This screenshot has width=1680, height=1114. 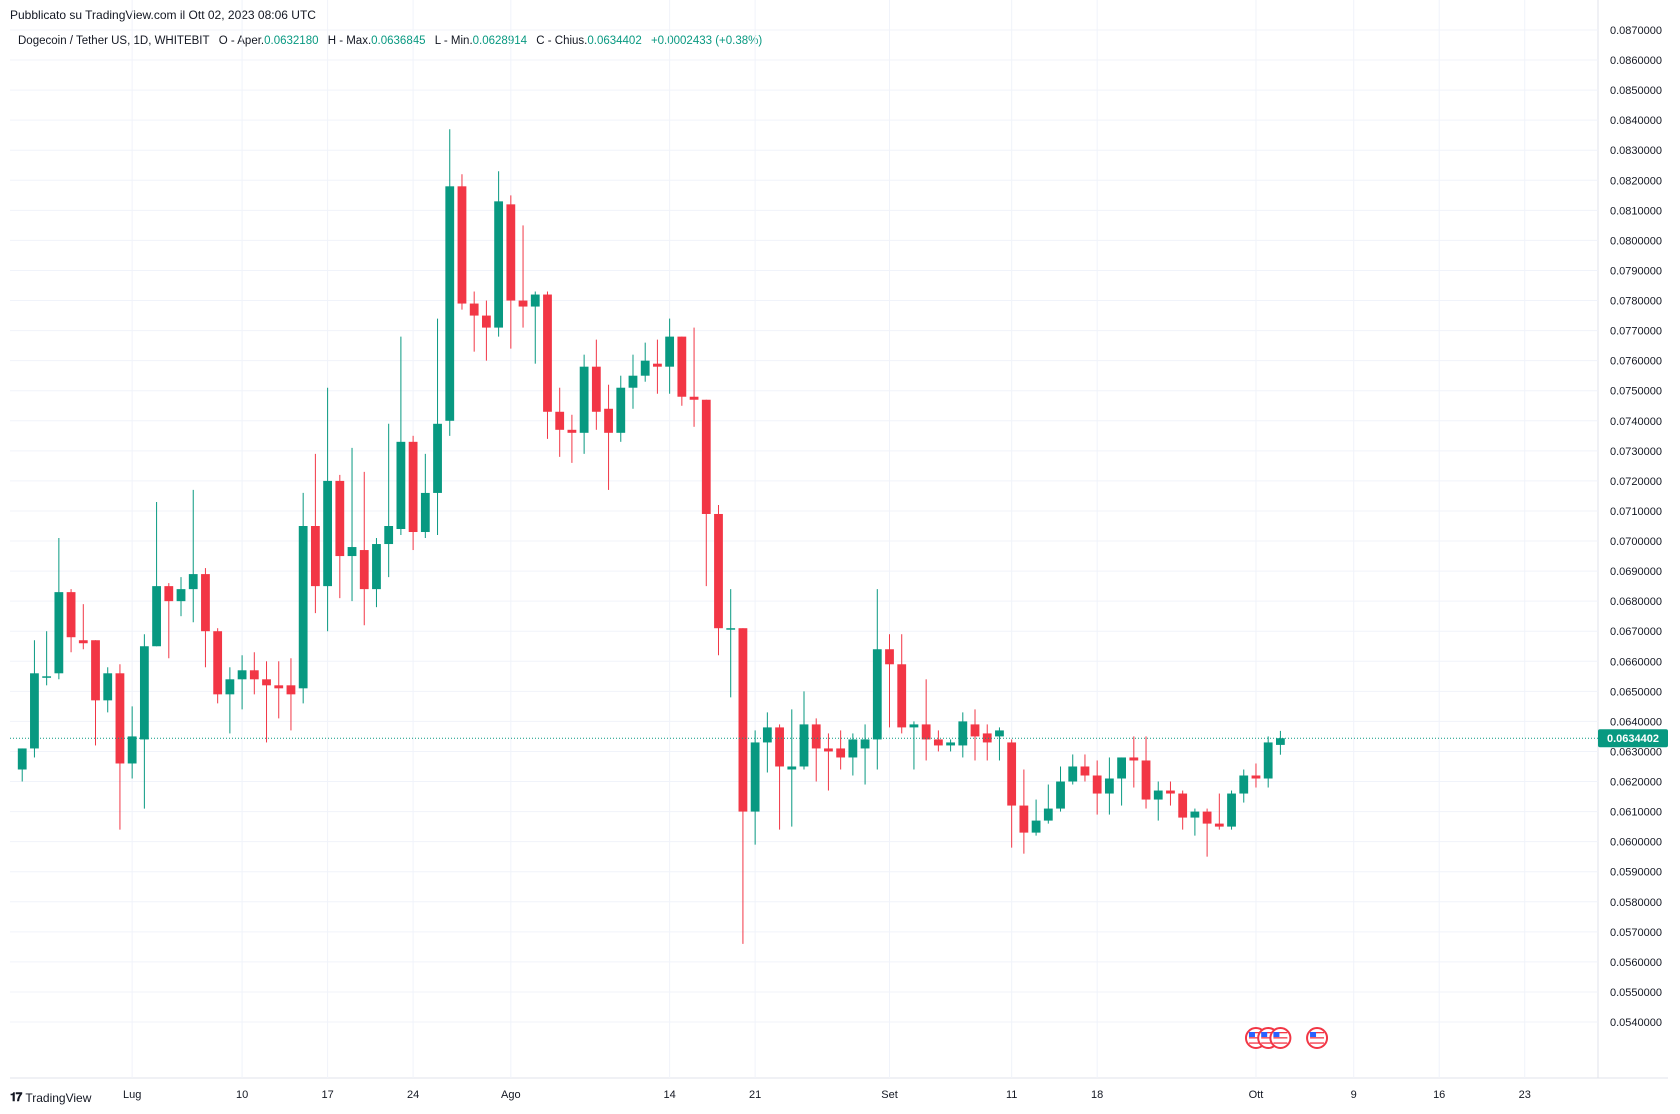 What do you see at coordinates (1636, 602) in the screenshot?
I see `price-tick-label: 0.0680000` at bounding box center [1636, 602].